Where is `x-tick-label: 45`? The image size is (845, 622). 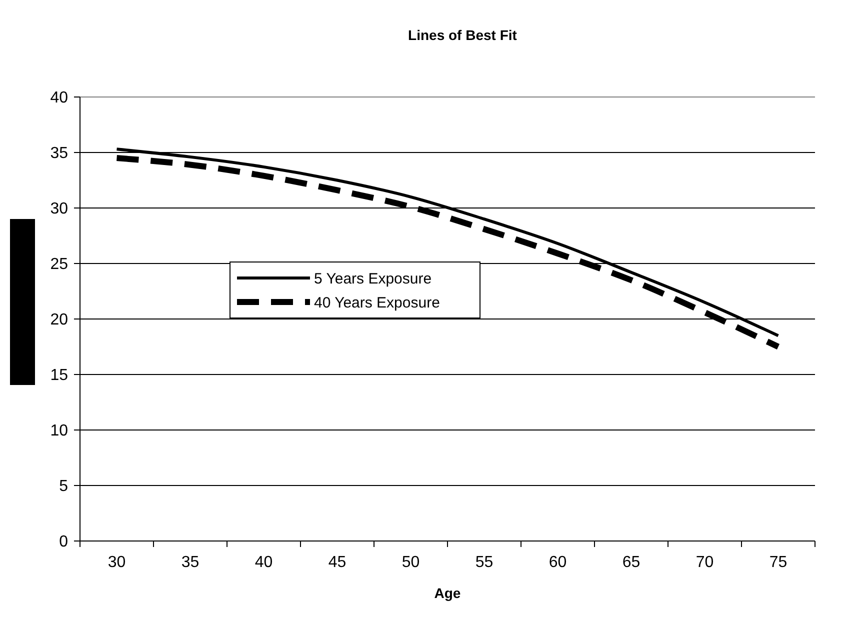 x-tick-label: 45 is located at coordinates (337, 562).